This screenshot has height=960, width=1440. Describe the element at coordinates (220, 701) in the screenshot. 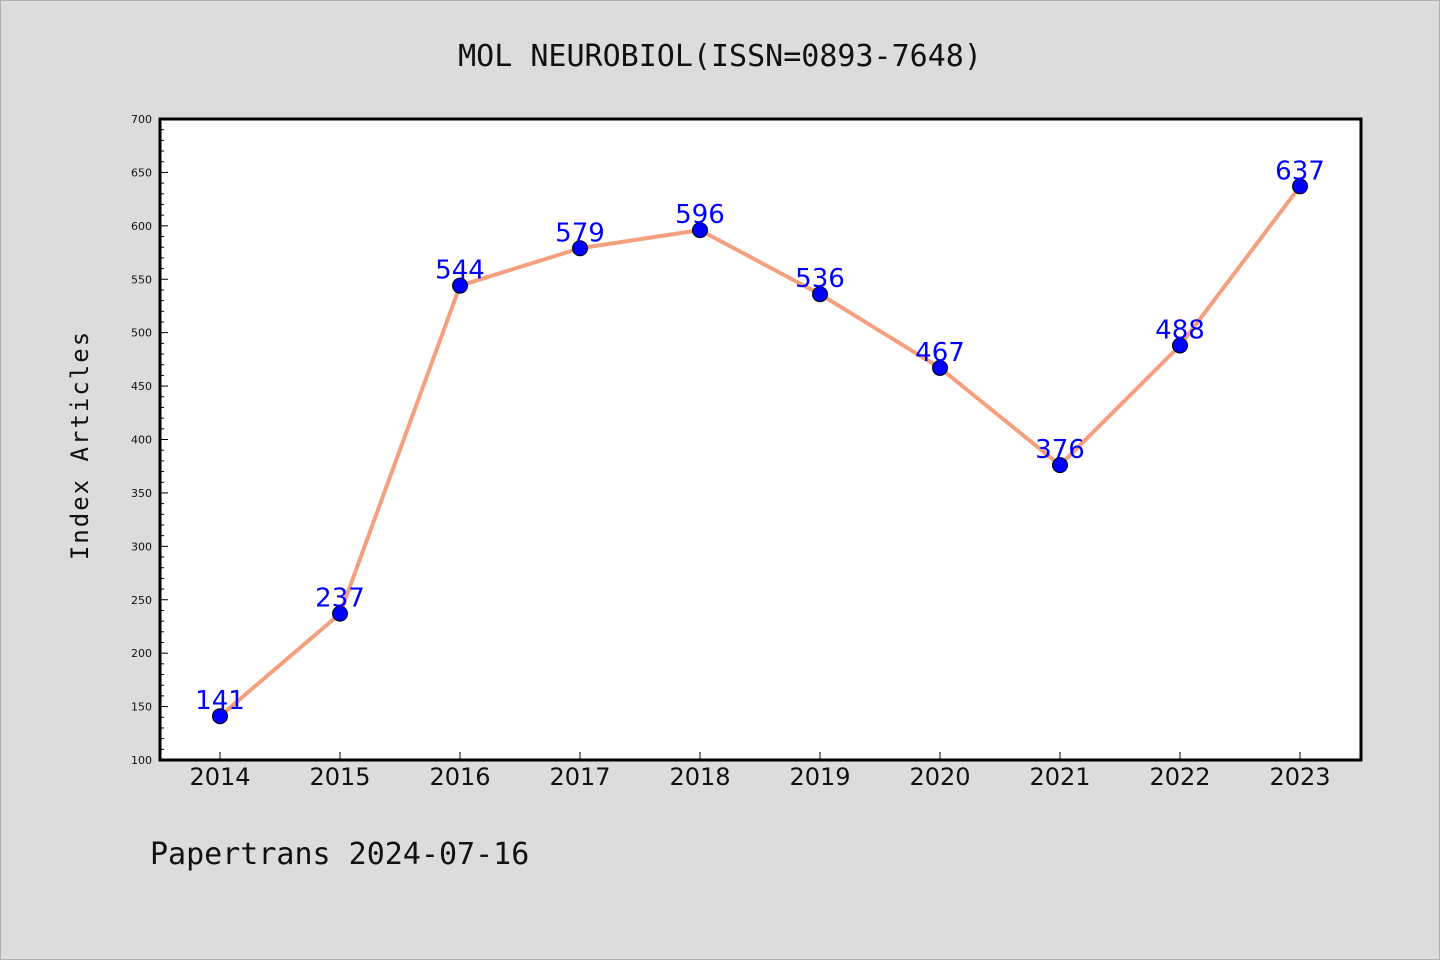

I see `data-label: 141` at that location.